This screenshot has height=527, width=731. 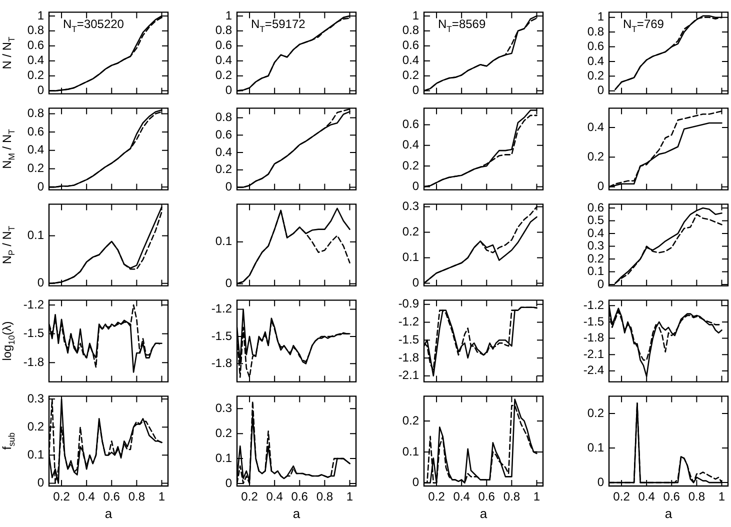 What do you see at coordinates (8, 148) in the screenshot?
I see `y-axis-title: NM / NT` at bounding box center [8, 148].